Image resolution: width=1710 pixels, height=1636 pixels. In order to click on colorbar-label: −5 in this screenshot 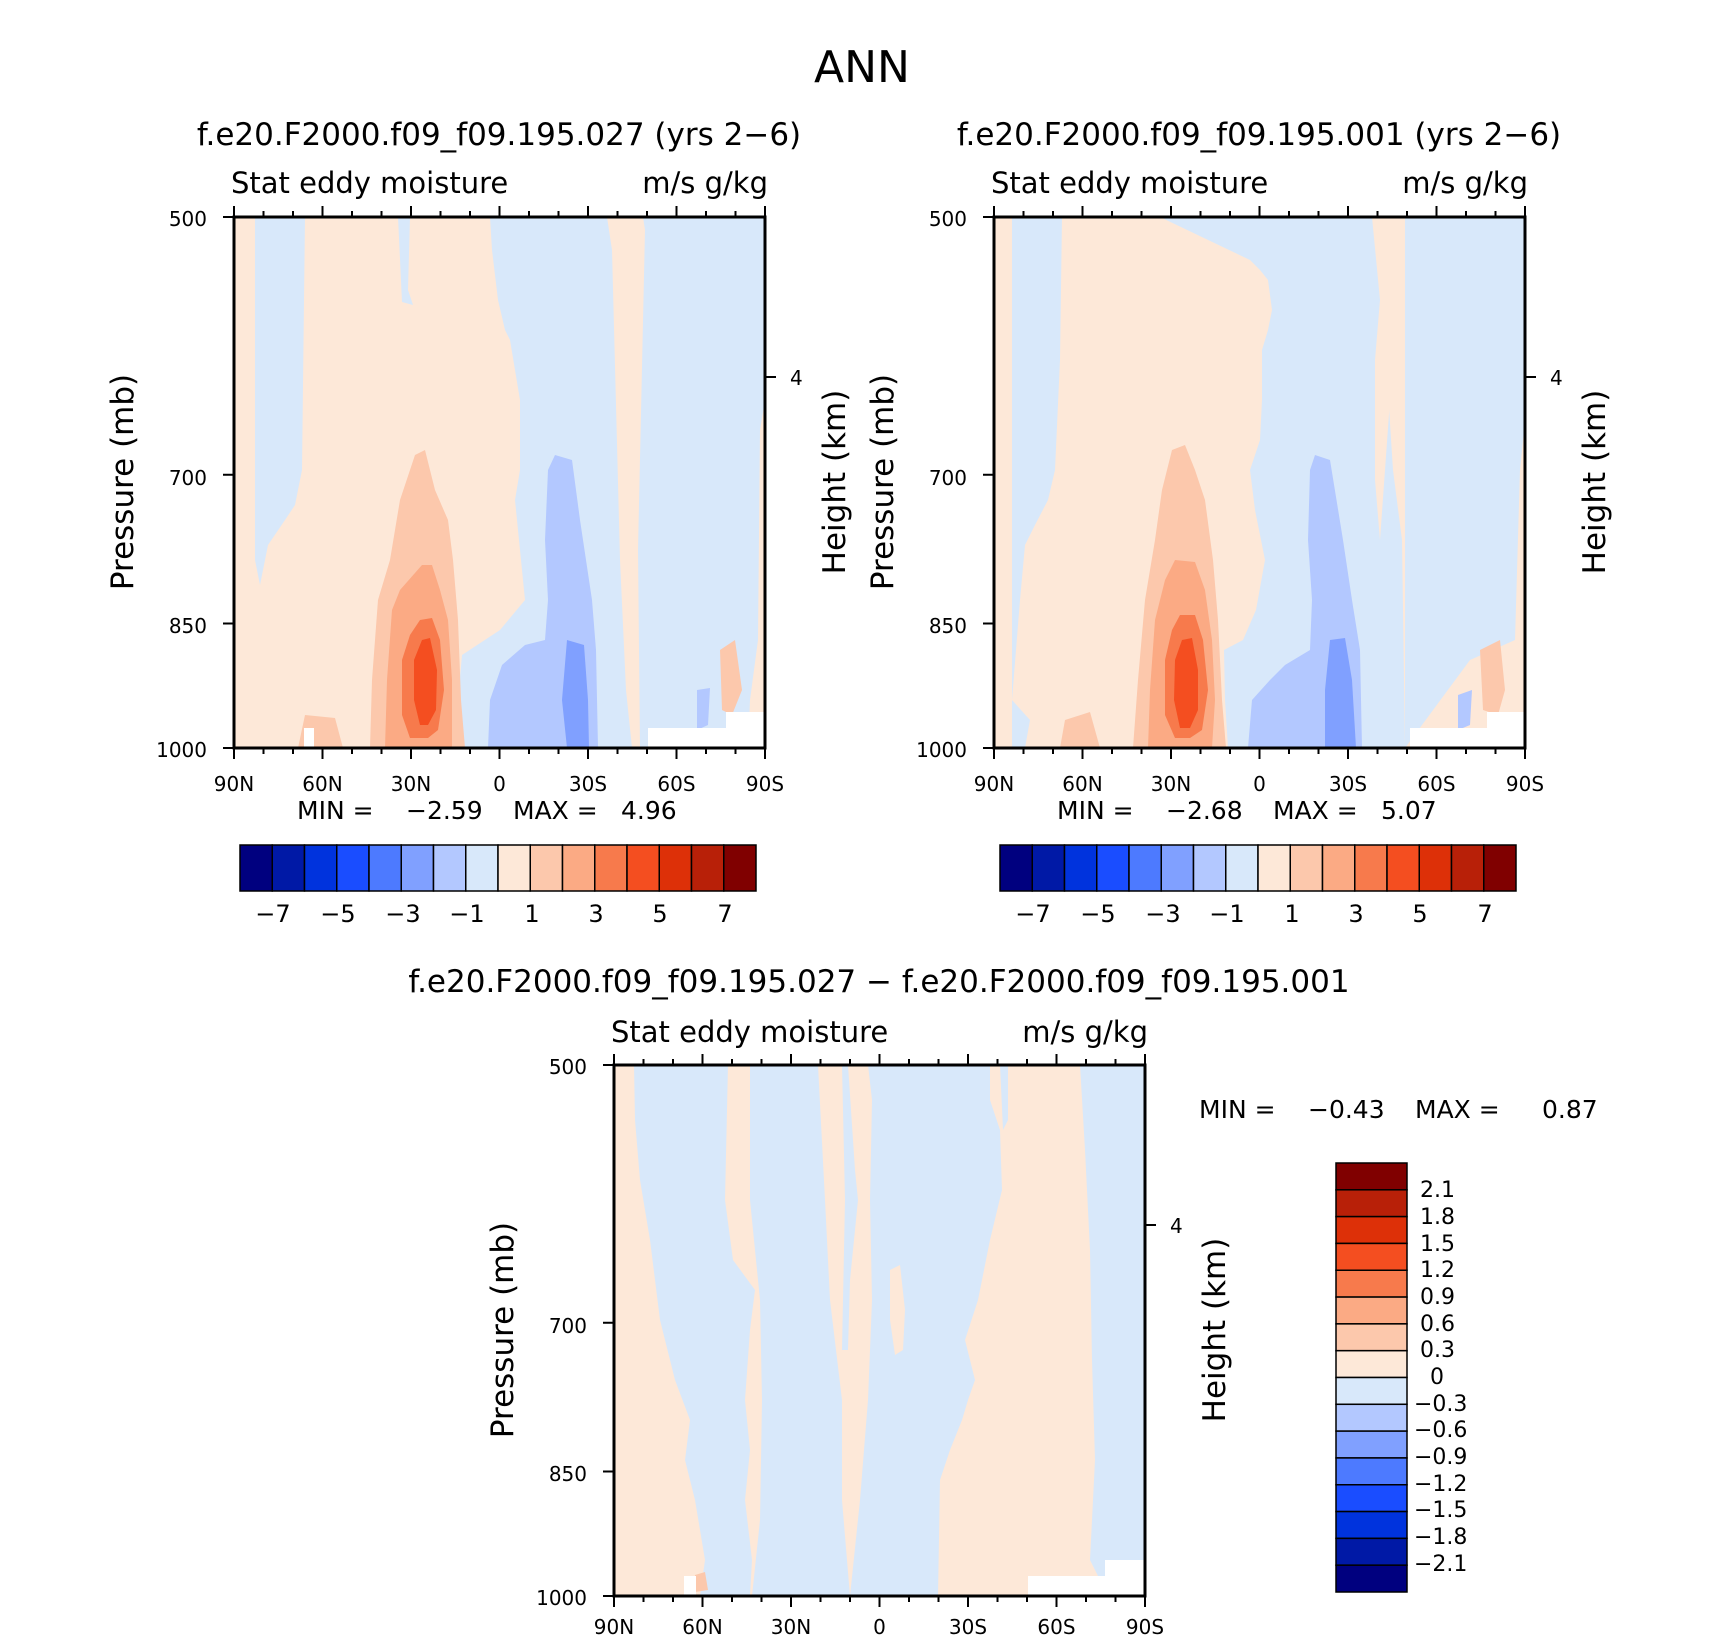, I will do `click(1097, 914)`.